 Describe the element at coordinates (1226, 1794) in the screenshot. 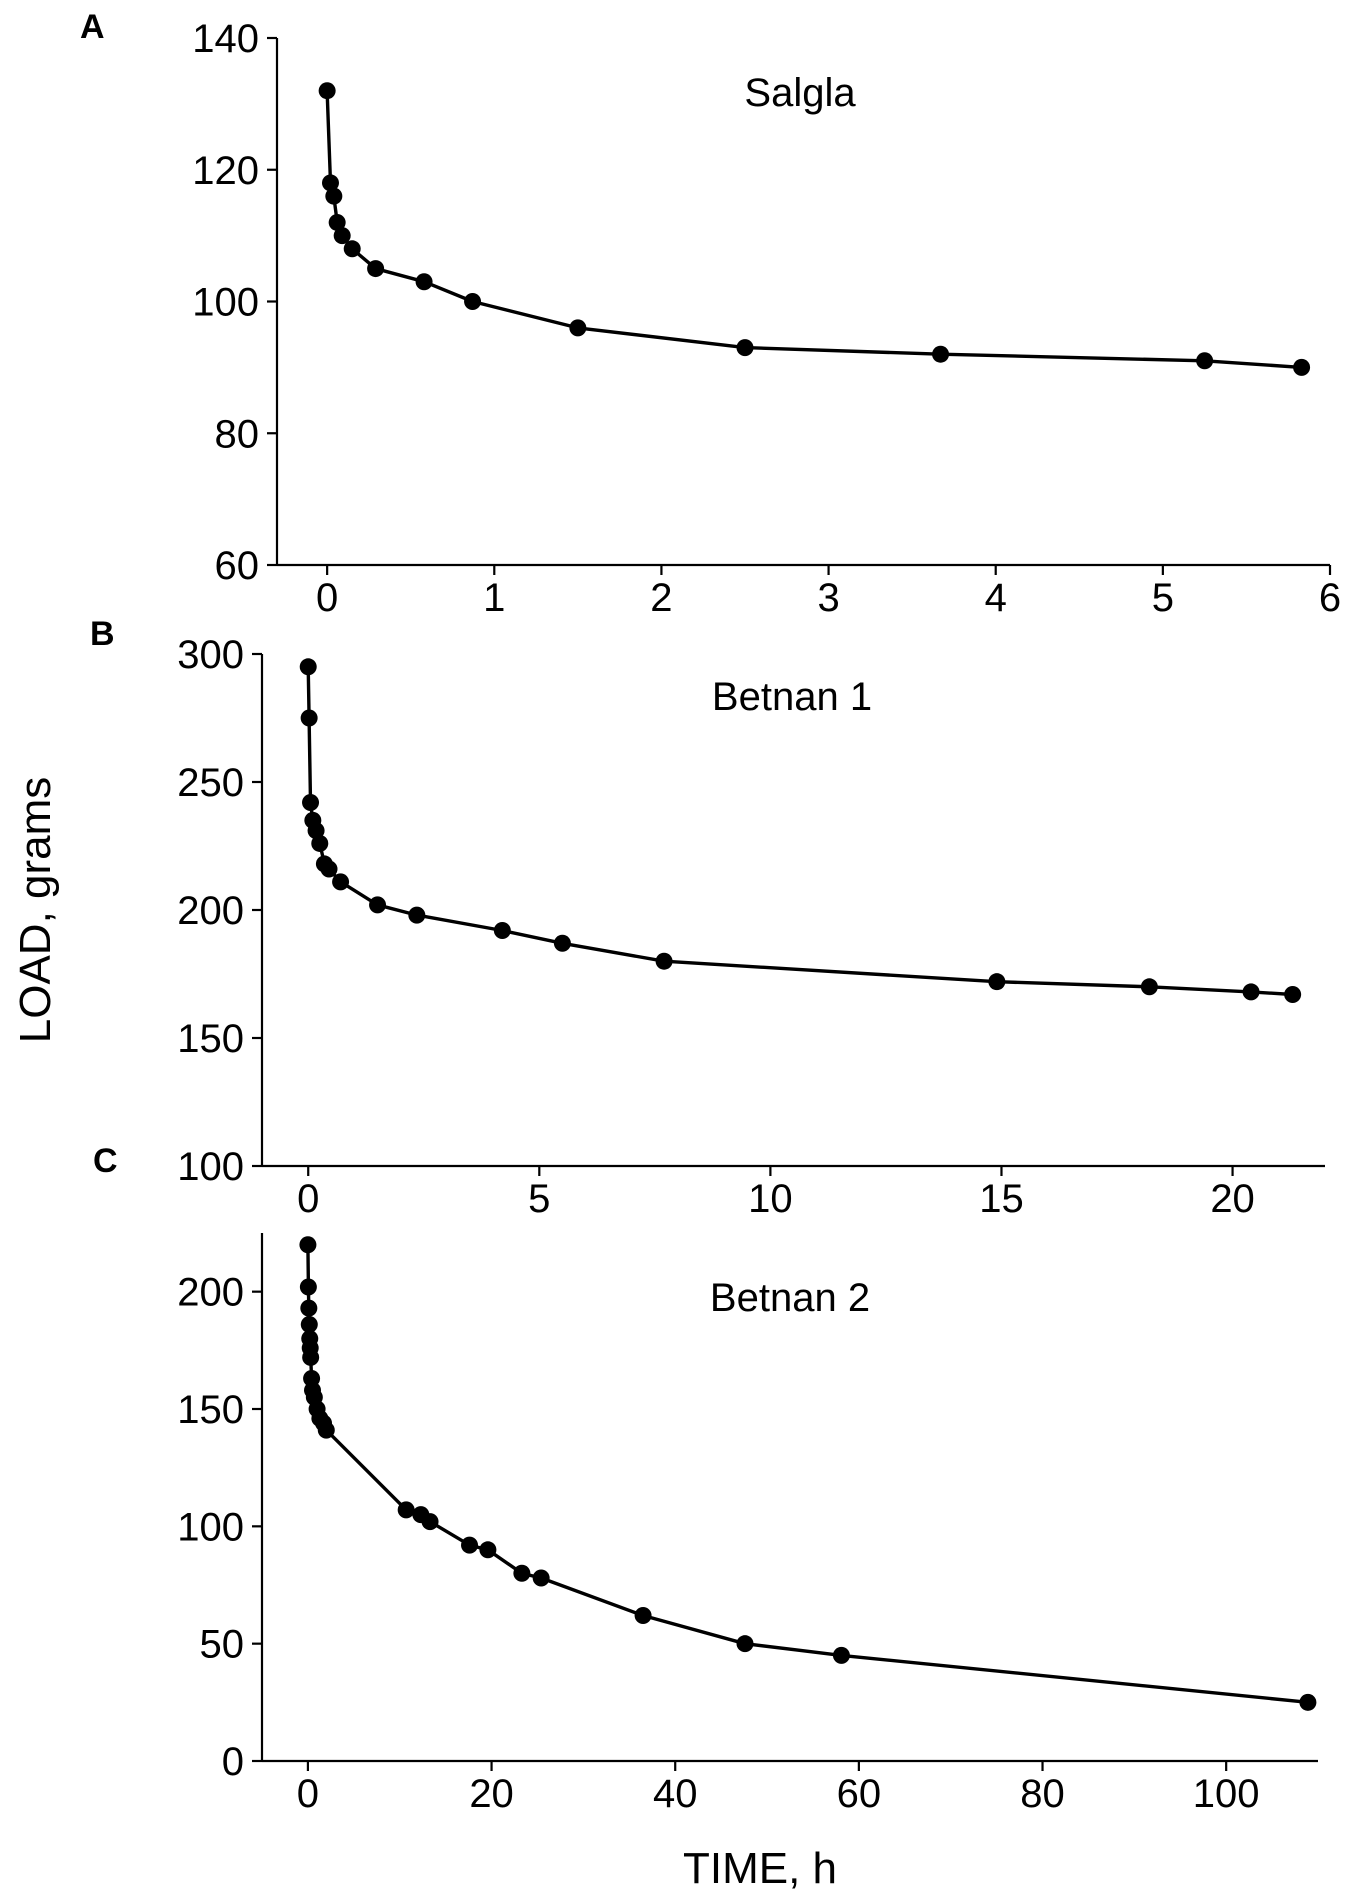

I see `x-tick-label: 100` at that location.